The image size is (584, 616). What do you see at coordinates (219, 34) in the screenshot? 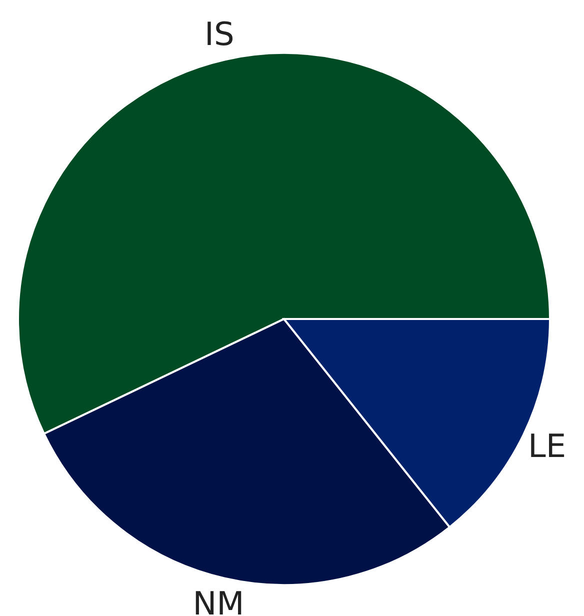
I see `slice-label: IS` at bounding box center [219, 34].